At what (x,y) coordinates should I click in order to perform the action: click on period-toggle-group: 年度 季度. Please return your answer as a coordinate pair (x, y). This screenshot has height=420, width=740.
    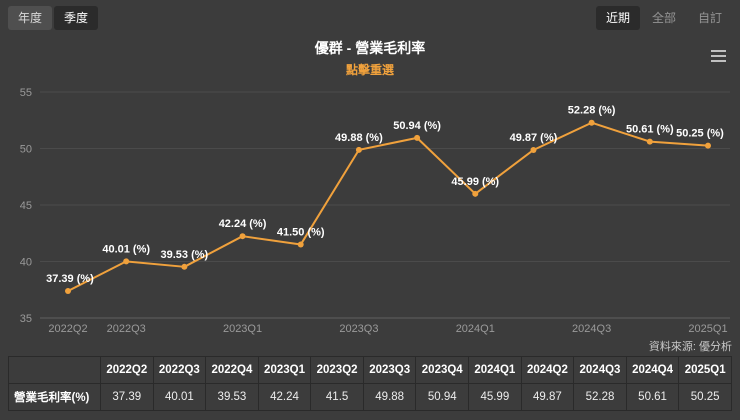
    Looking at the image, I should click on (53, 18).